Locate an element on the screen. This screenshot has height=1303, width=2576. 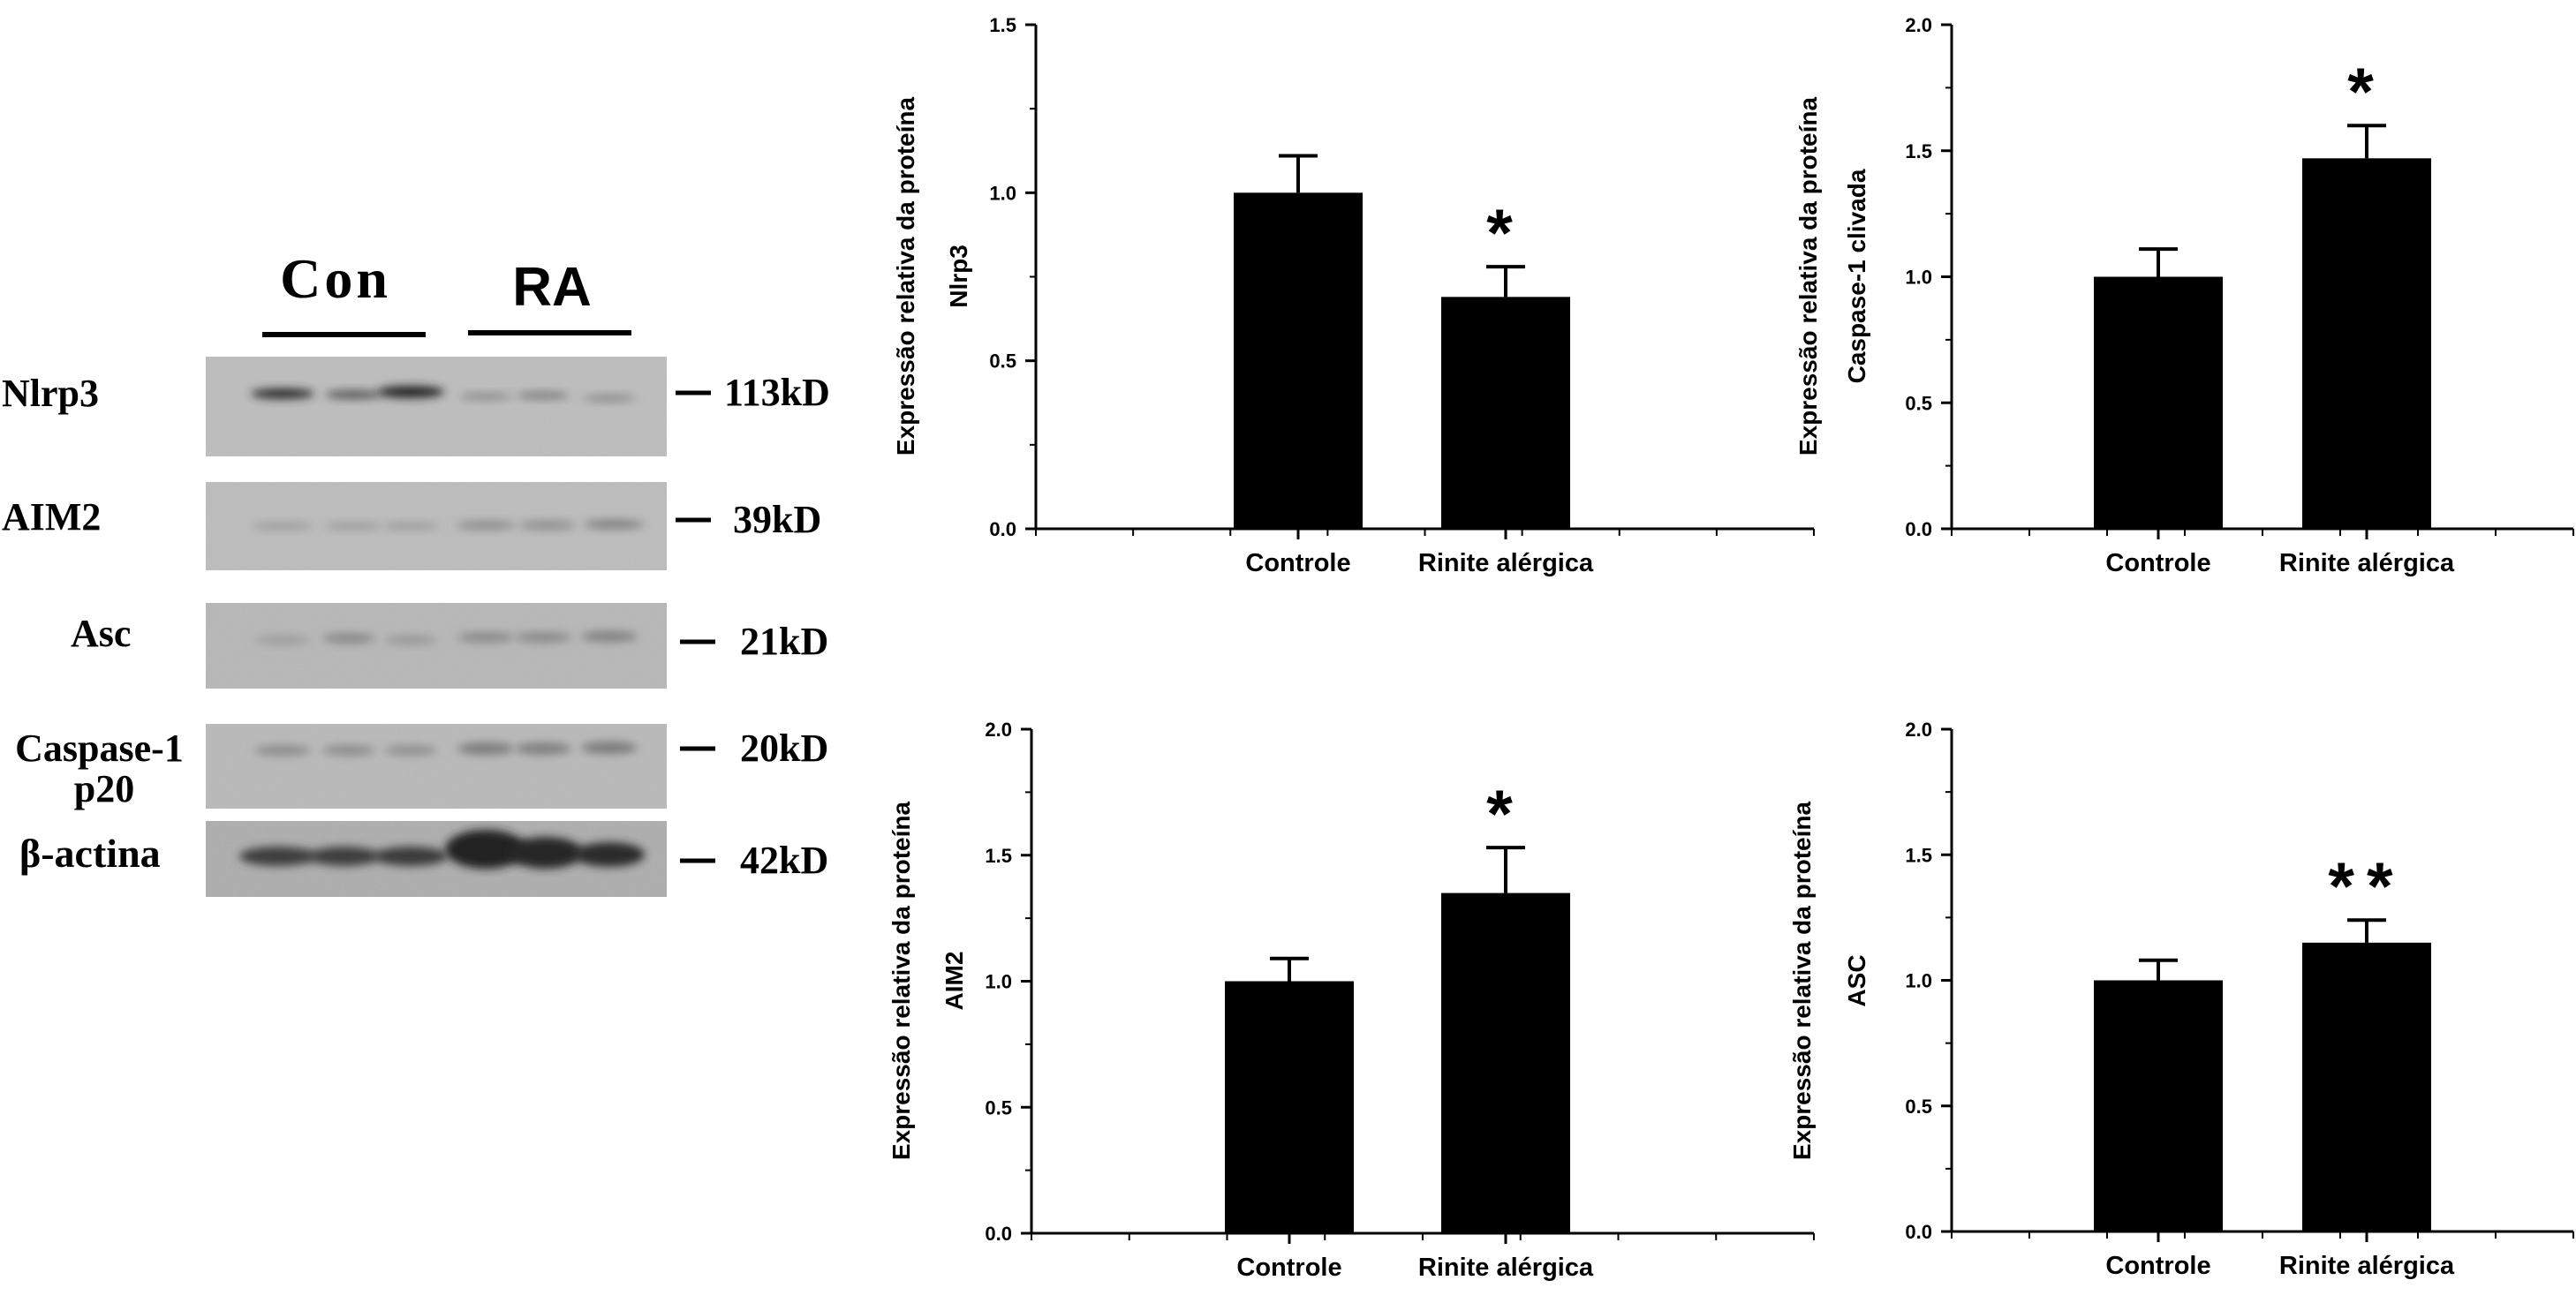
y-axis-label-protein: Nlrp3 is located at coordinates (959, 276).